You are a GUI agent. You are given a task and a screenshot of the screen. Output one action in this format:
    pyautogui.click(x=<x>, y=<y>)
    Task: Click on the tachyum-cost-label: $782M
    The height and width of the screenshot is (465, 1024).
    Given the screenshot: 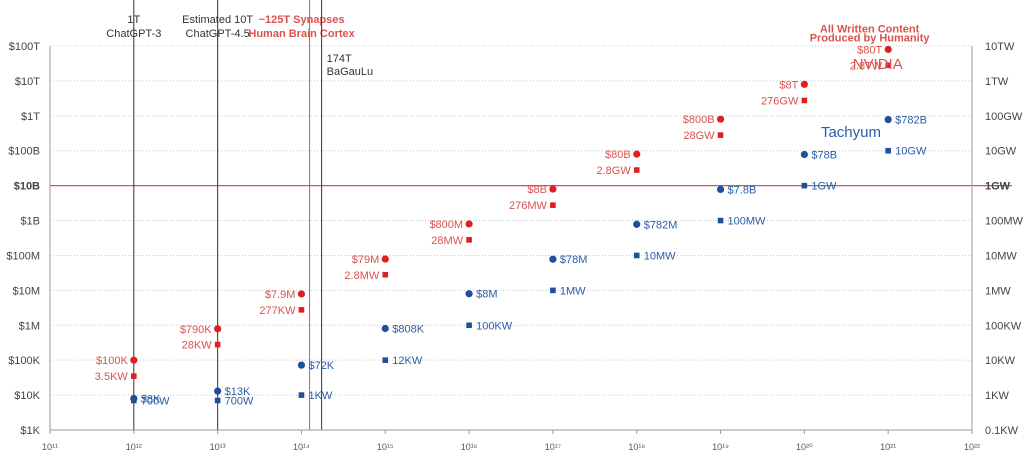 What is the action you would take?
    pyautogui.click(x=661, y=225)
    